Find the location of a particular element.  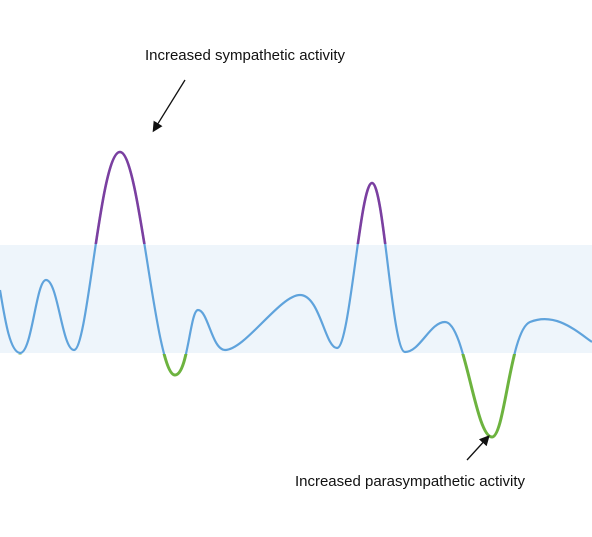

parasympathetic-highlight is located at coordinates (267, 396).